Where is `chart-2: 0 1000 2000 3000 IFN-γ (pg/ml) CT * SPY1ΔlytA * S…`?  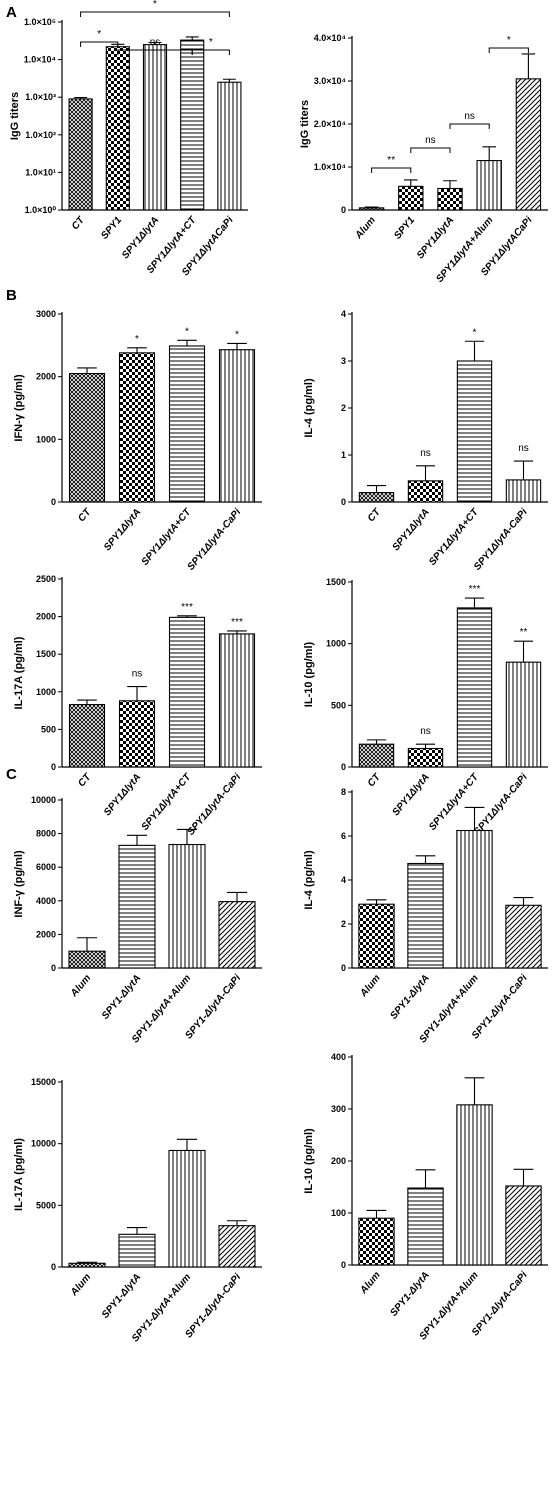 chart-2: 0 1000 2000 3000 IFN-γ (pg/ml) CT * SPY1ΔlytA * S… is located at coordinates (137, 441).